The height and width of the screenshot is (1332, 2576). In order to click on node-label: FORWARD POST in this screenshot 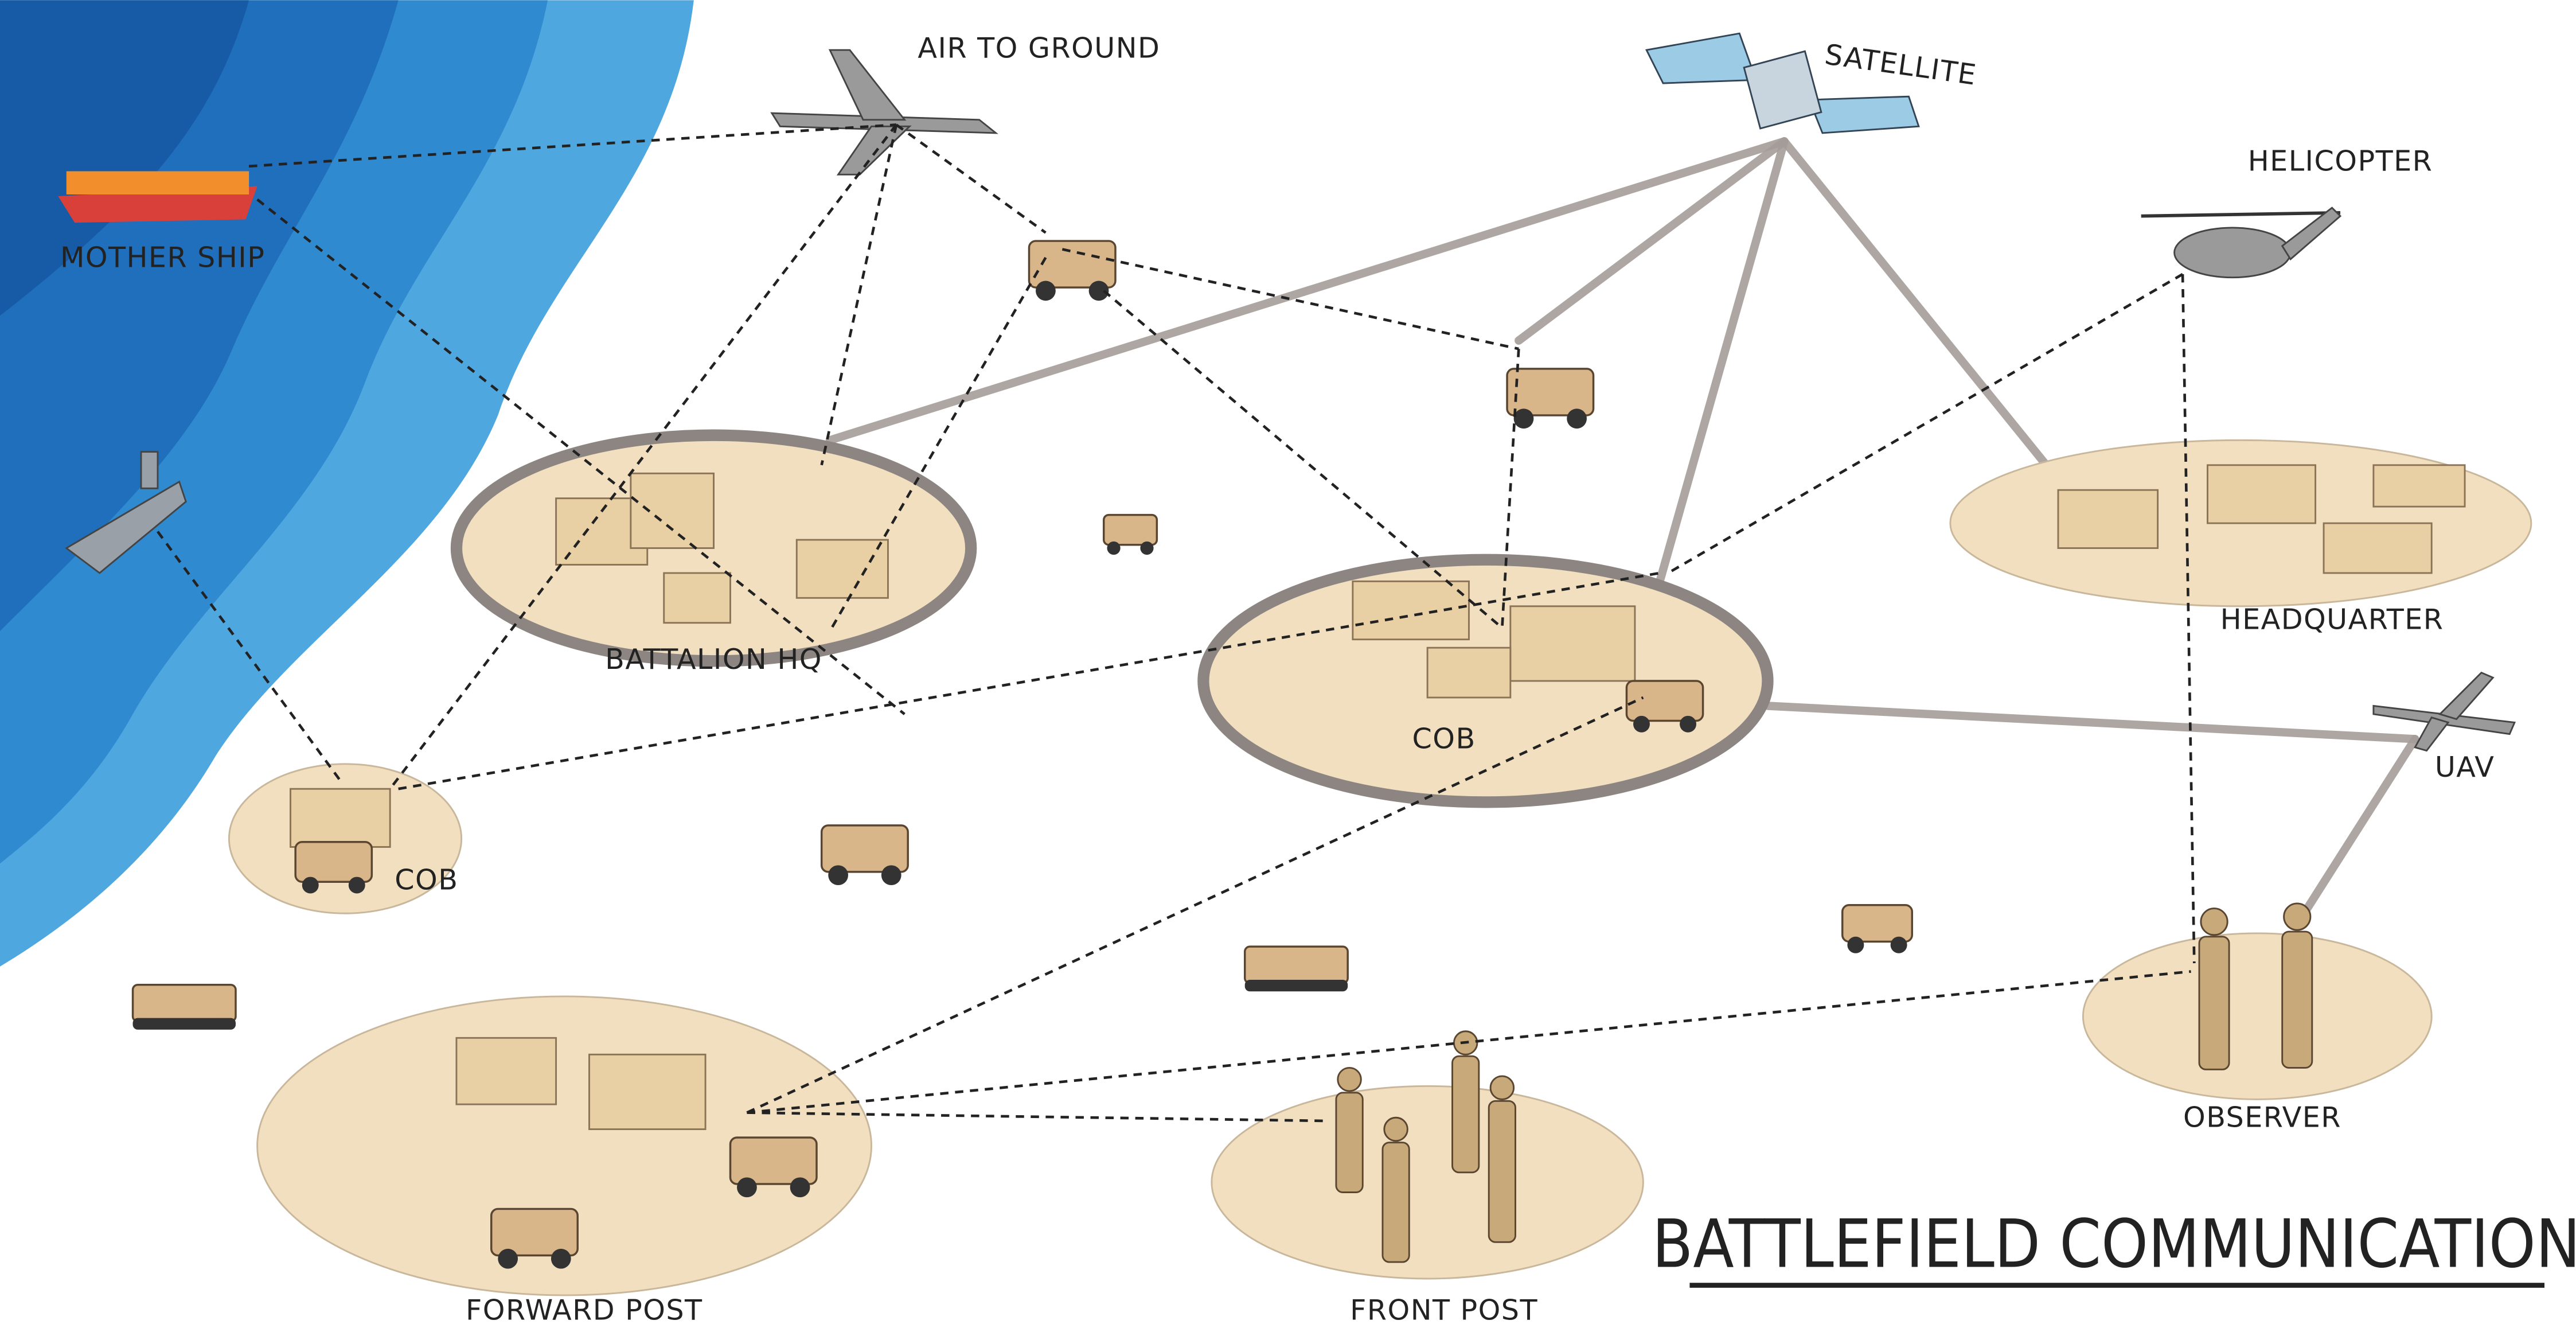, I will do `click(584, 1309)`.